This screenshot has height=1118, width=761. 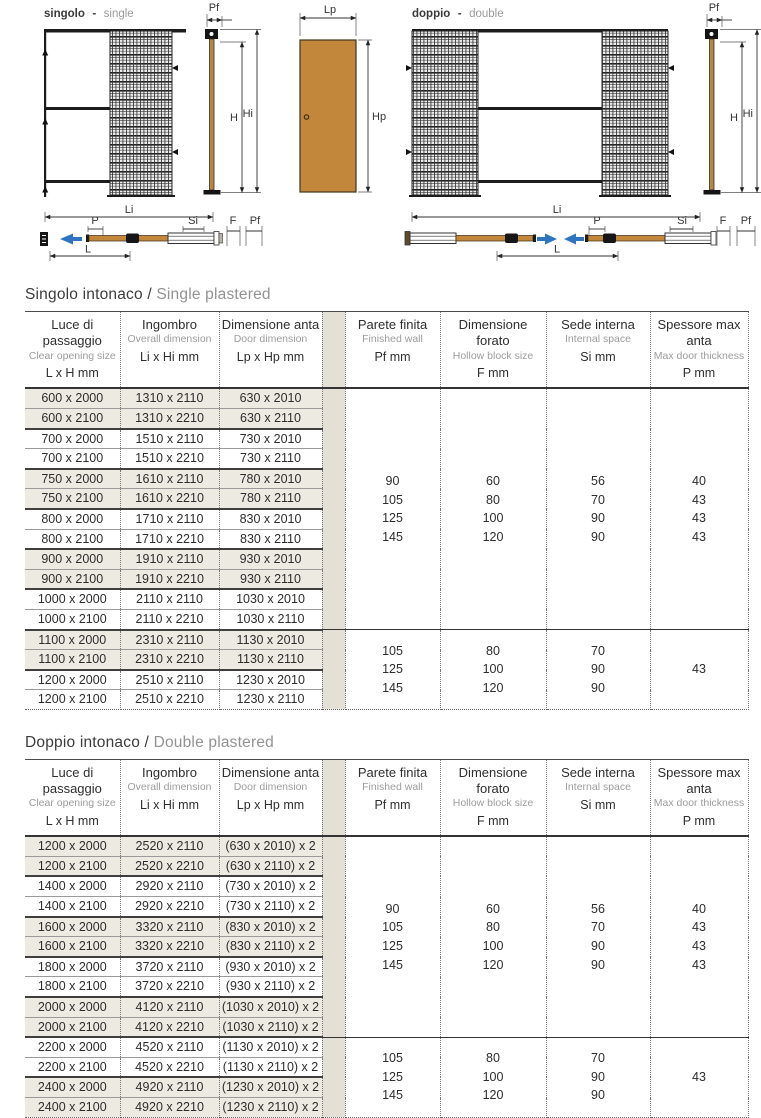 I want to click on dimension-cell: 2310 x 2110, so click(x=170, y=640).